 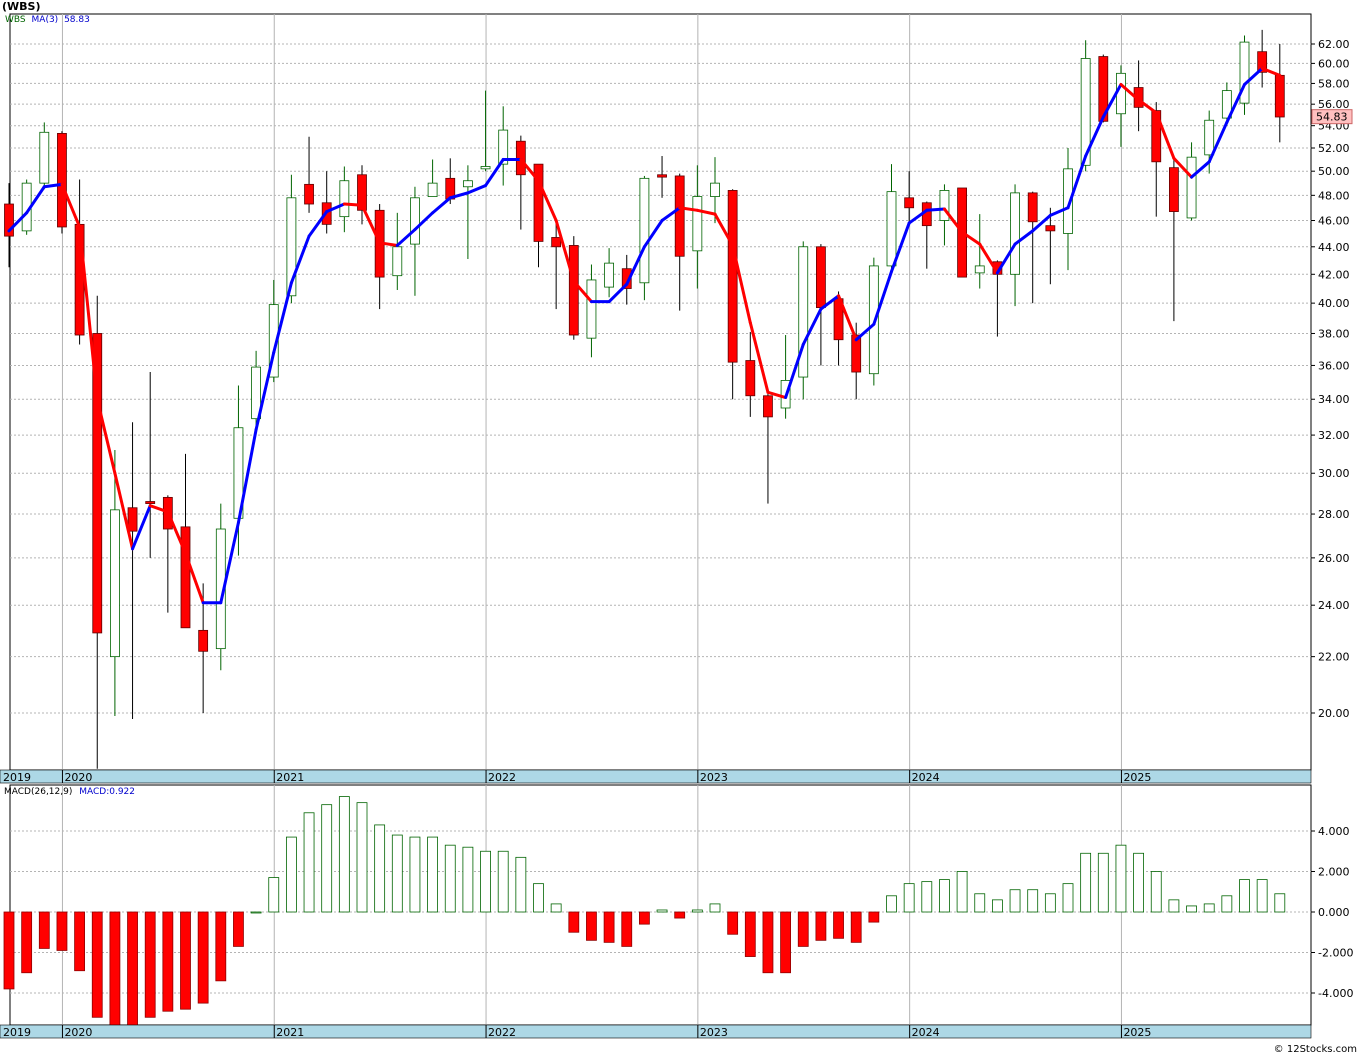 I want to click on price-tick-label: 50.00, so click(x=1334, y=171).